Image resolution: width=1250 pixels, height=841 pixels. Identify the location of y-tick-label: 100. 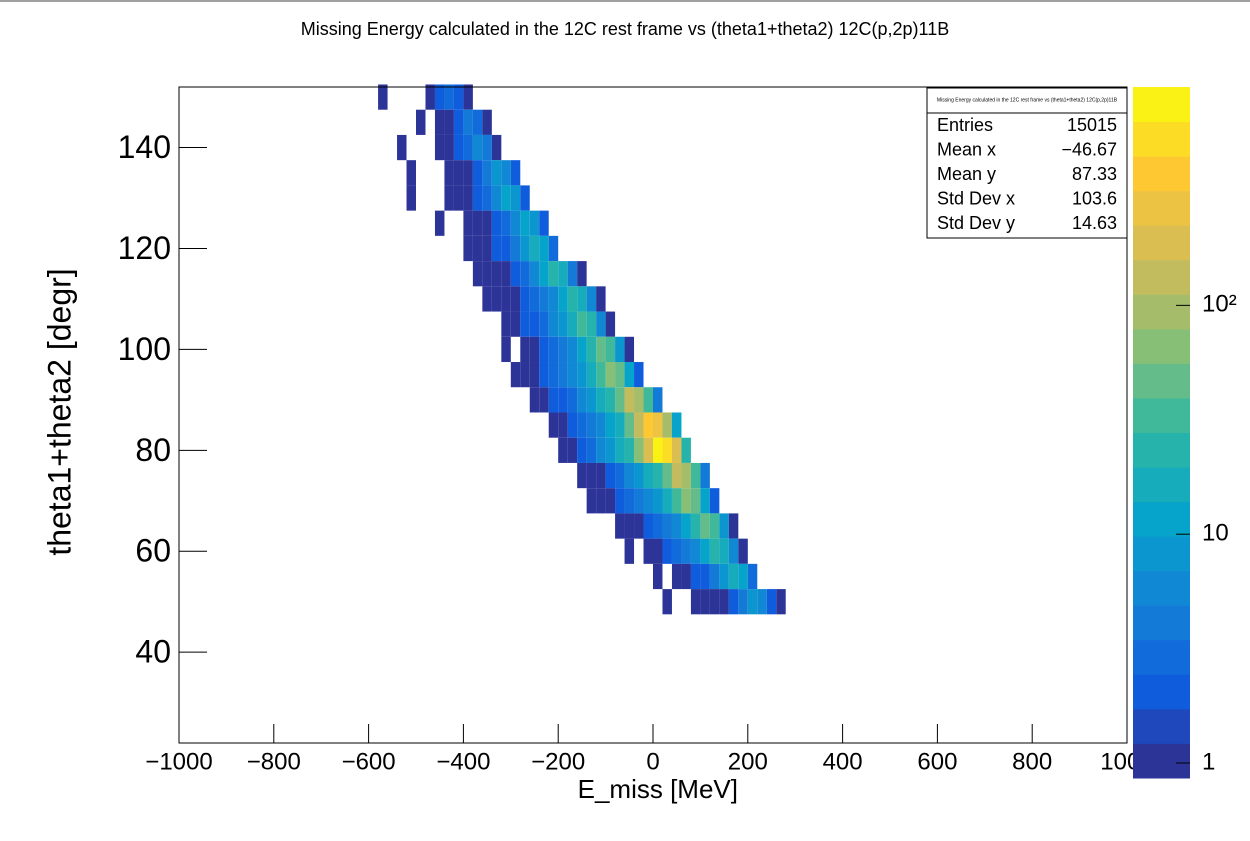
(144, 349).